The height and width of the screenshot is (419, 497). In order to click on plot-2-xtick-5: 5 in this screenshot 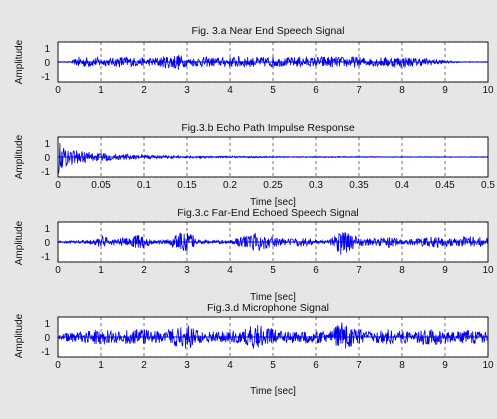, I will do `click(273, 270)`.